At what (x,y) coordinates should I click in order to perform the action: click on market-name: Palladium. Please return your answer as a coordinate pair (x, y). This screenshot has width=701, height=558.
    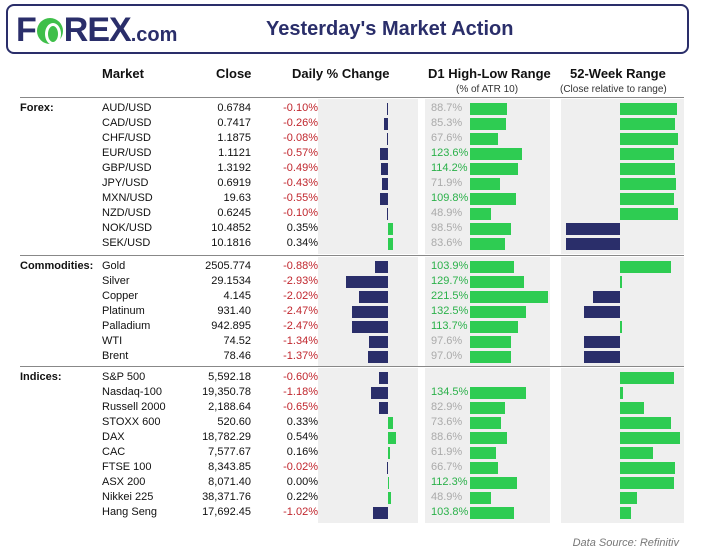
    Looking at the image, I should click on (126, 326).